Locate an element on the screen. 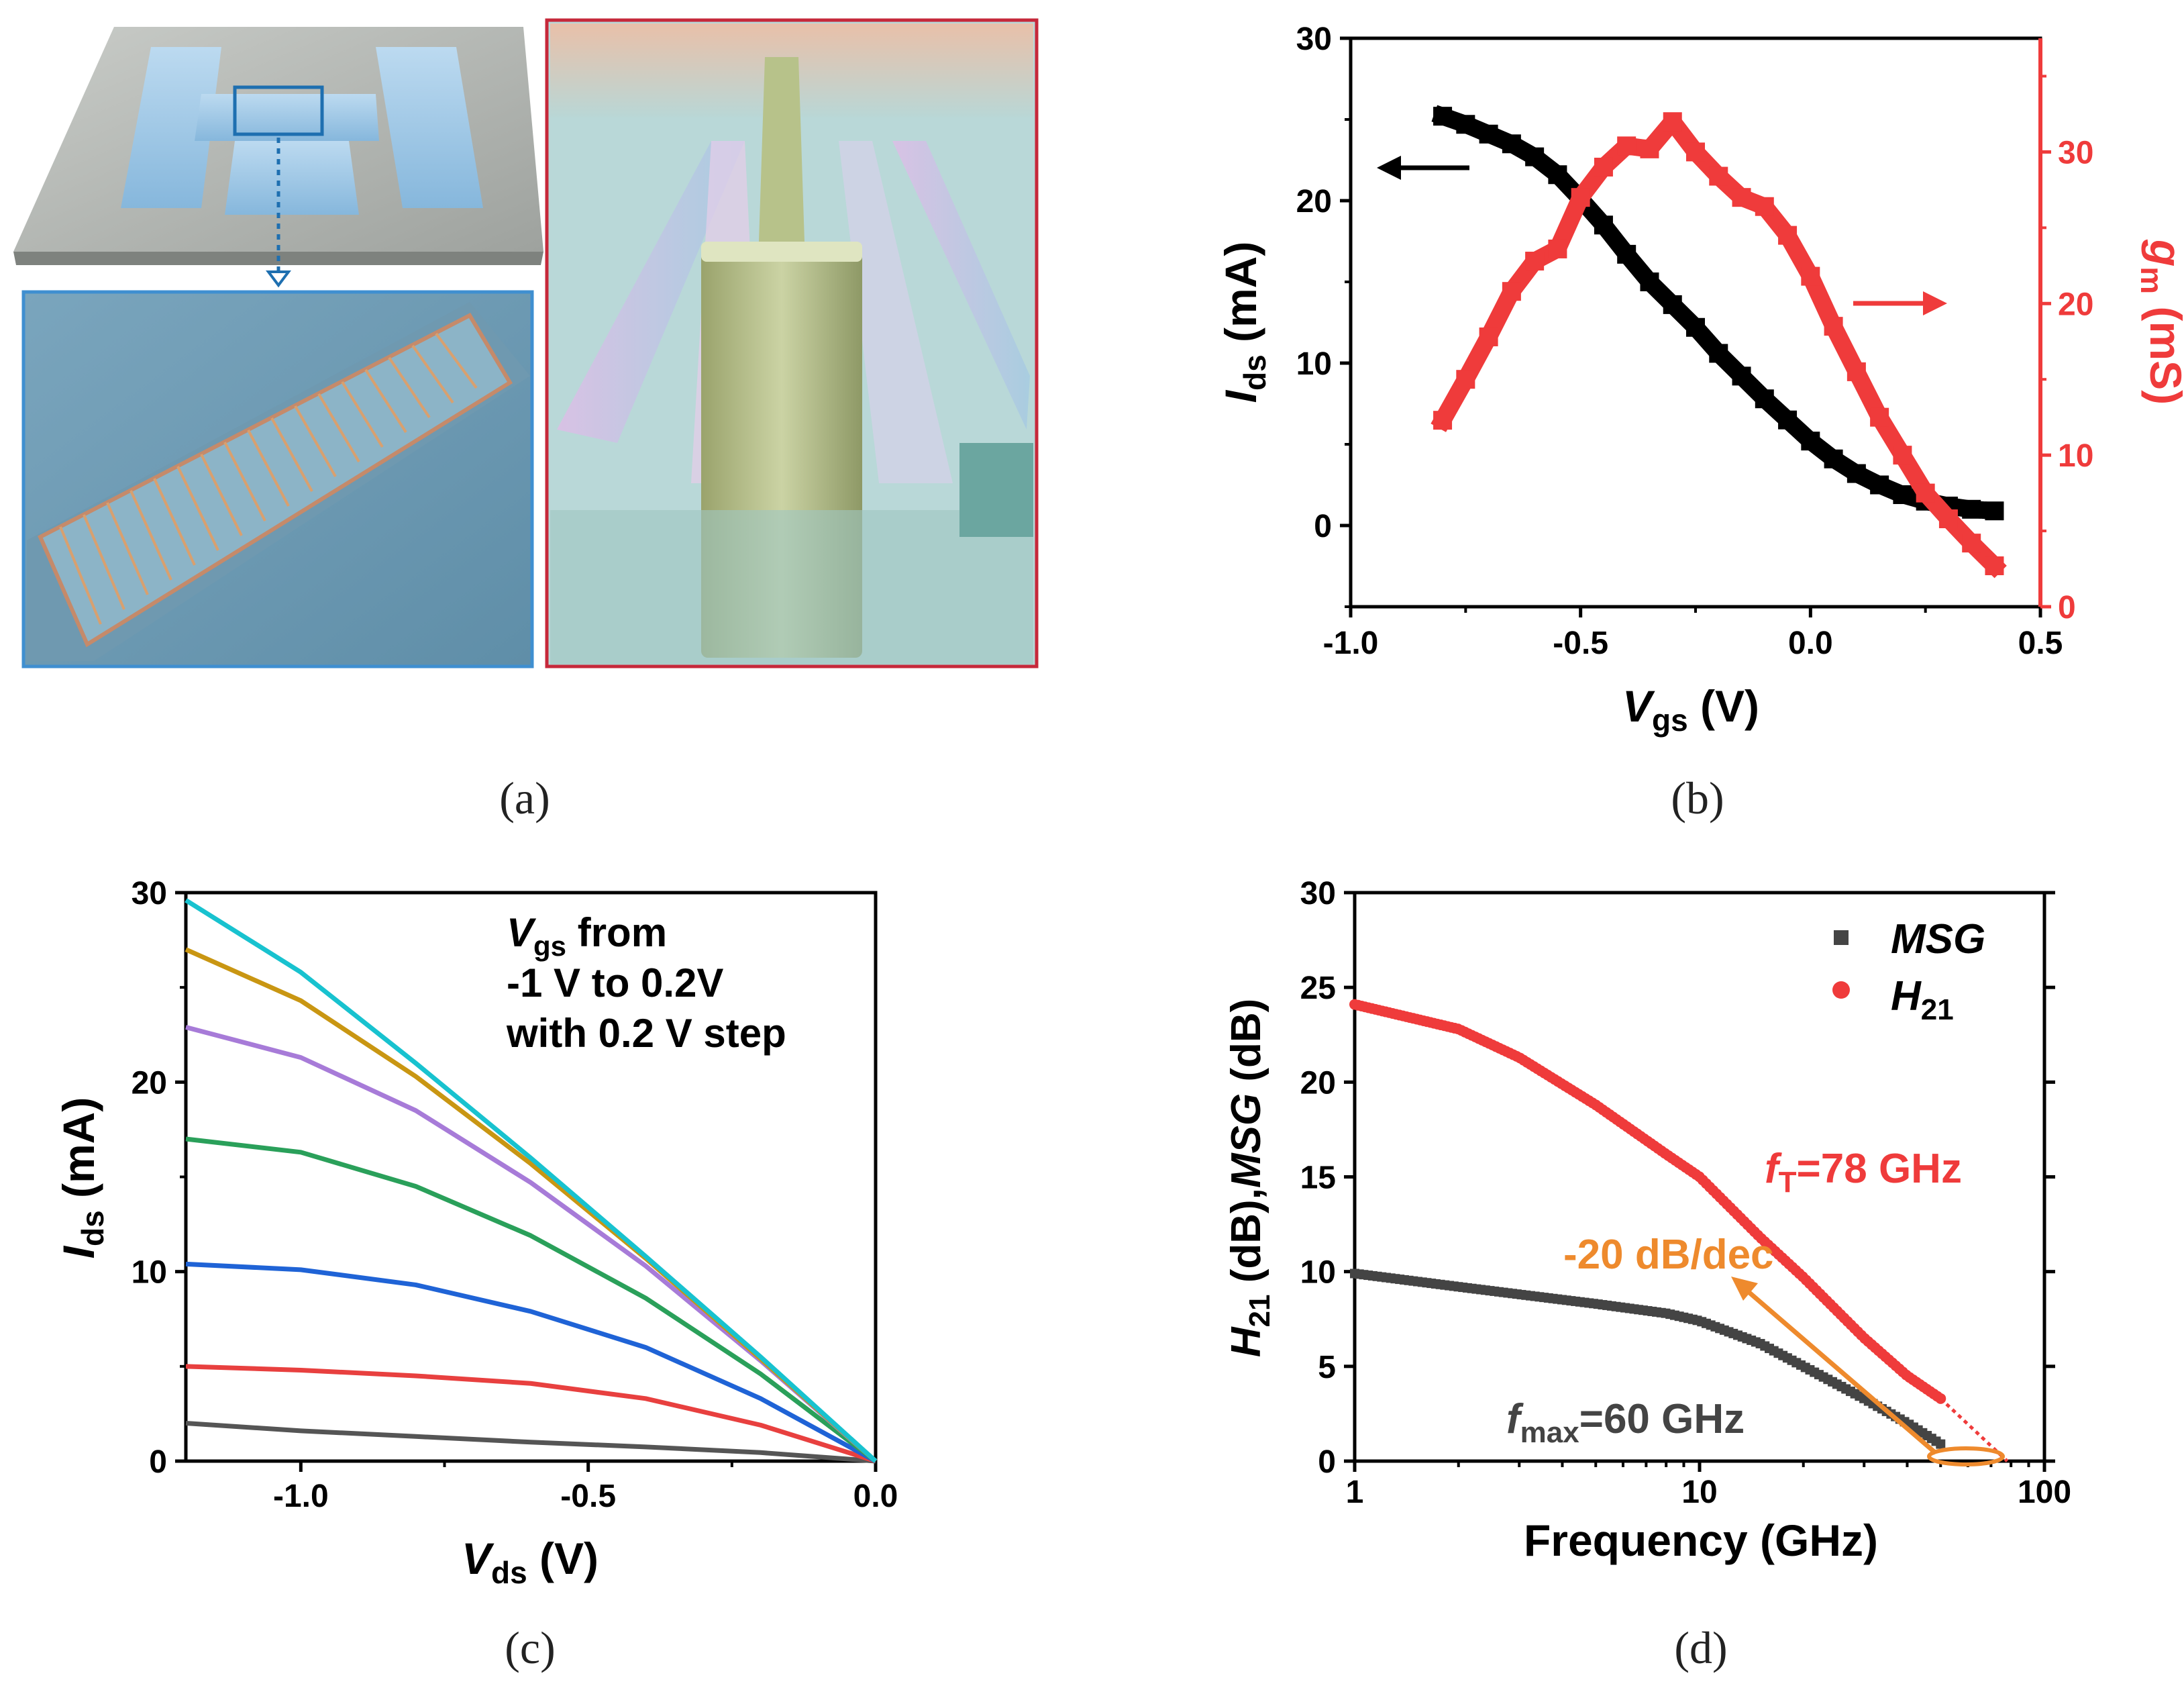  legend-msg-label: MSG is located at coordinates (1938, 939).